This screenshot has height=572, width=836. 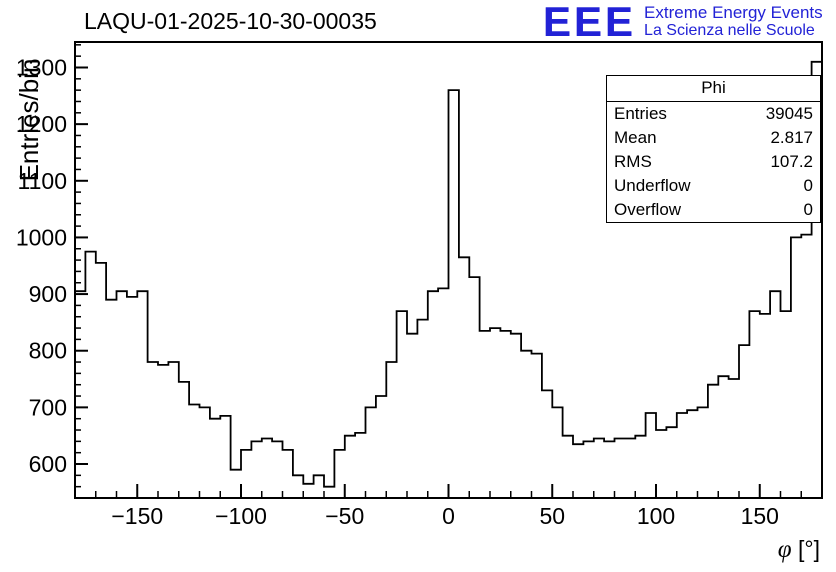 What do you see at coordinates (760, 516) in the screenshot?
I see `x-tick-label: 150` at bounding box center [760, 516].